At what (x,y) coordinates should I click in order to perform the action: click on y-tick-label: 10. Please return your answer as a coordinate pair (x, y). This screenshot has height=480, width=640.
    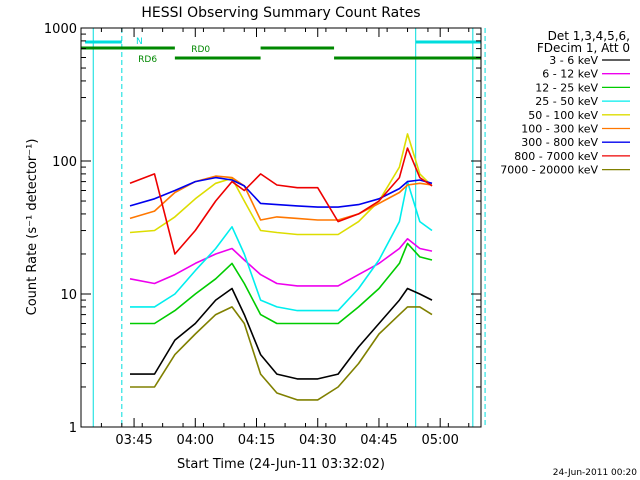
    Looking at the image, I should click on (68, 295).